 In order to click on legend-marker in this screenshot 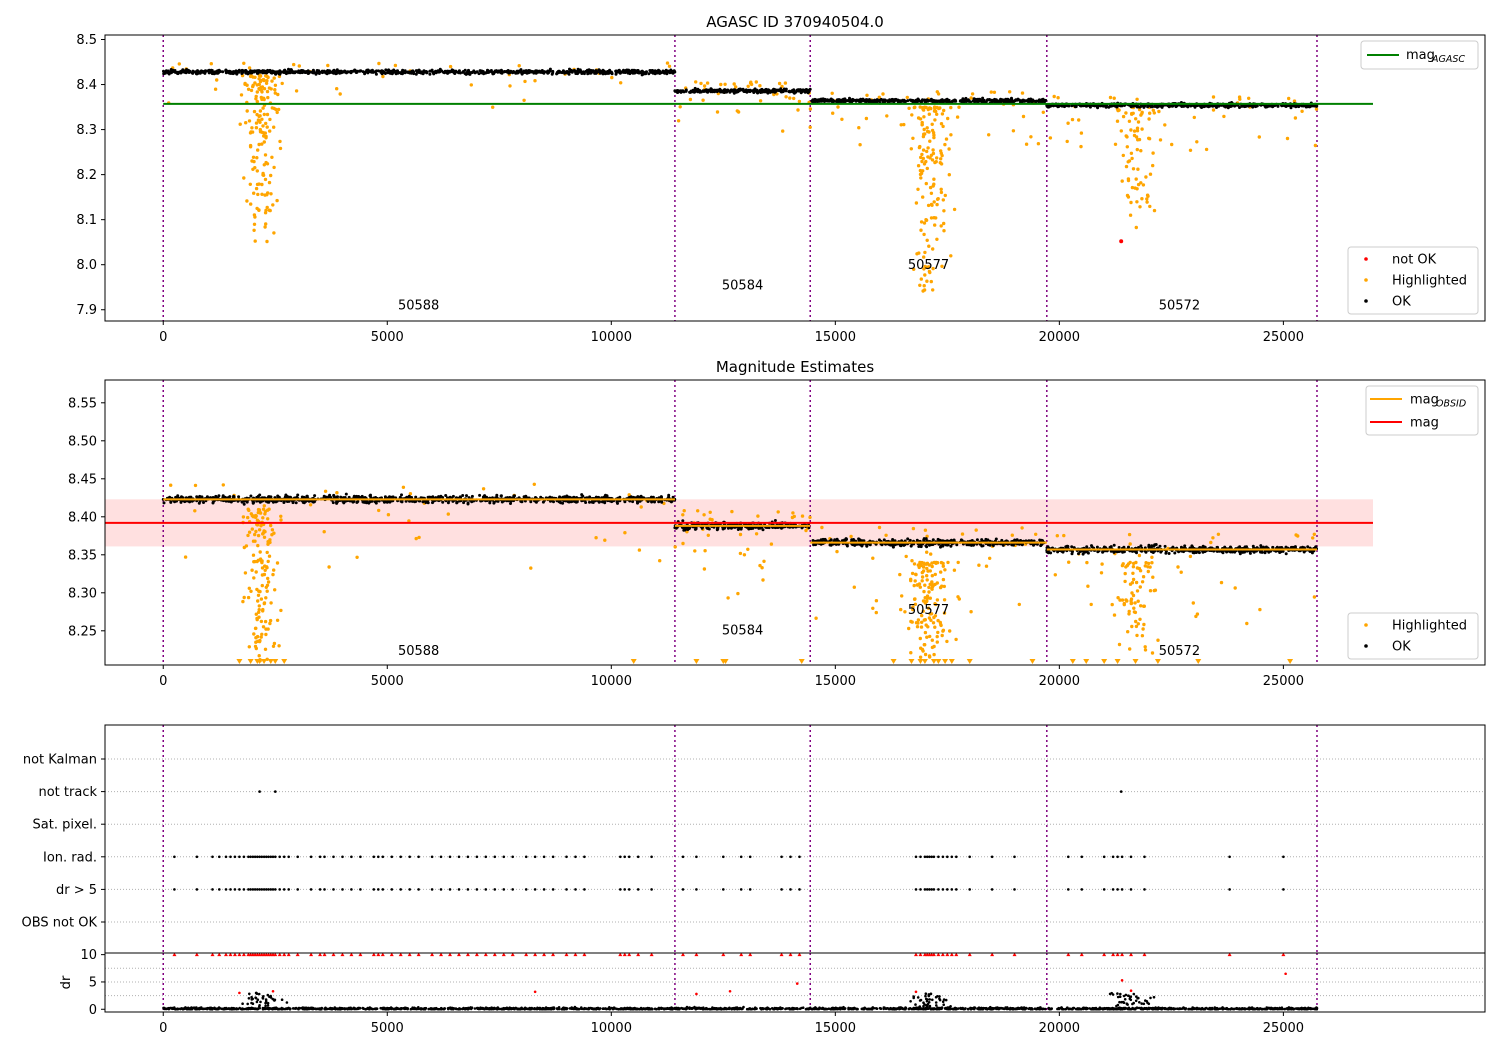, I will do `click(1366, 301)`.